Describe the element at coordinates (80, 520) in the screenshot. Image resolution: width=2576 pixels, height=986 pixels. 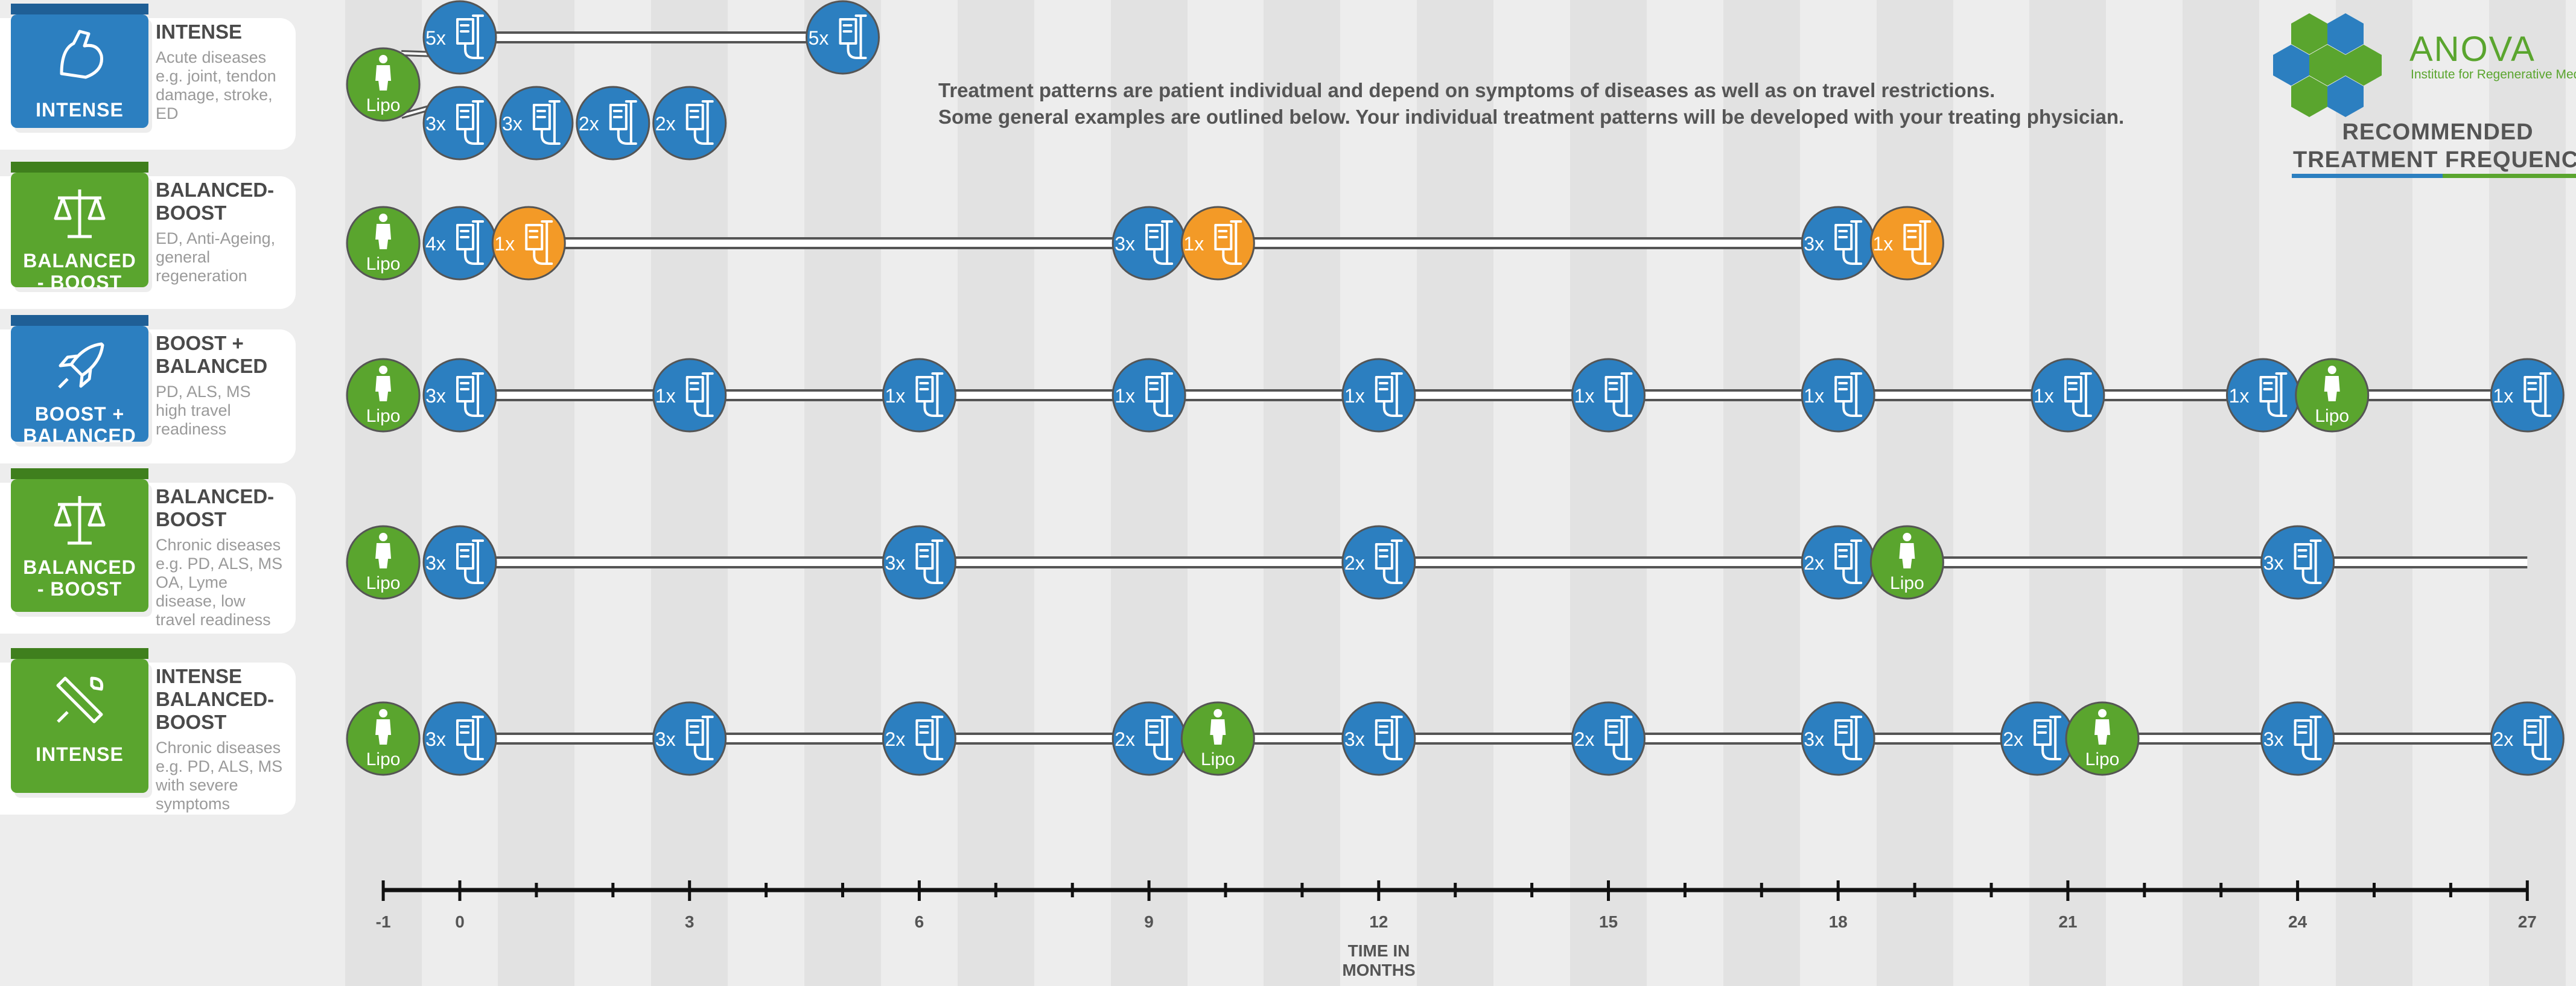
I see `scales-icon` at that location.